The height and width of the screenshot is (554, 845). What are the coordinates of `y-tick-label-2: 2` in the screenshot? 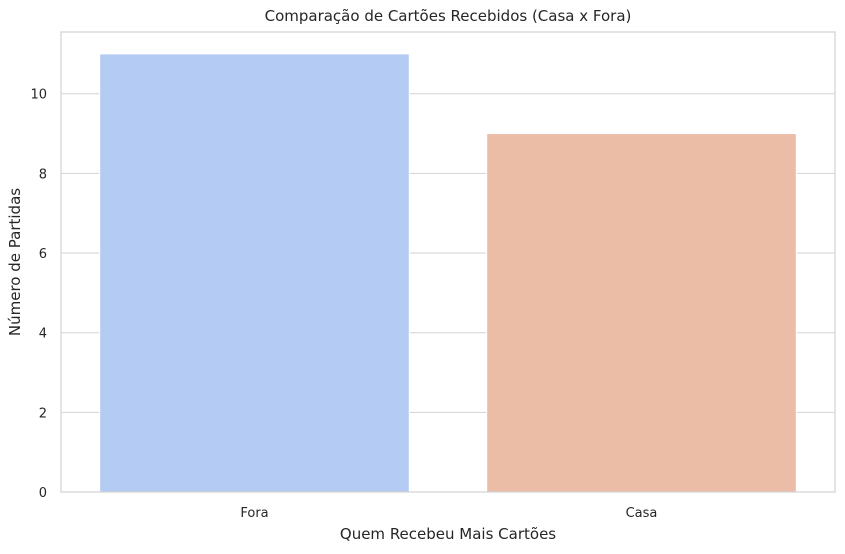 It's located at (43, 413).